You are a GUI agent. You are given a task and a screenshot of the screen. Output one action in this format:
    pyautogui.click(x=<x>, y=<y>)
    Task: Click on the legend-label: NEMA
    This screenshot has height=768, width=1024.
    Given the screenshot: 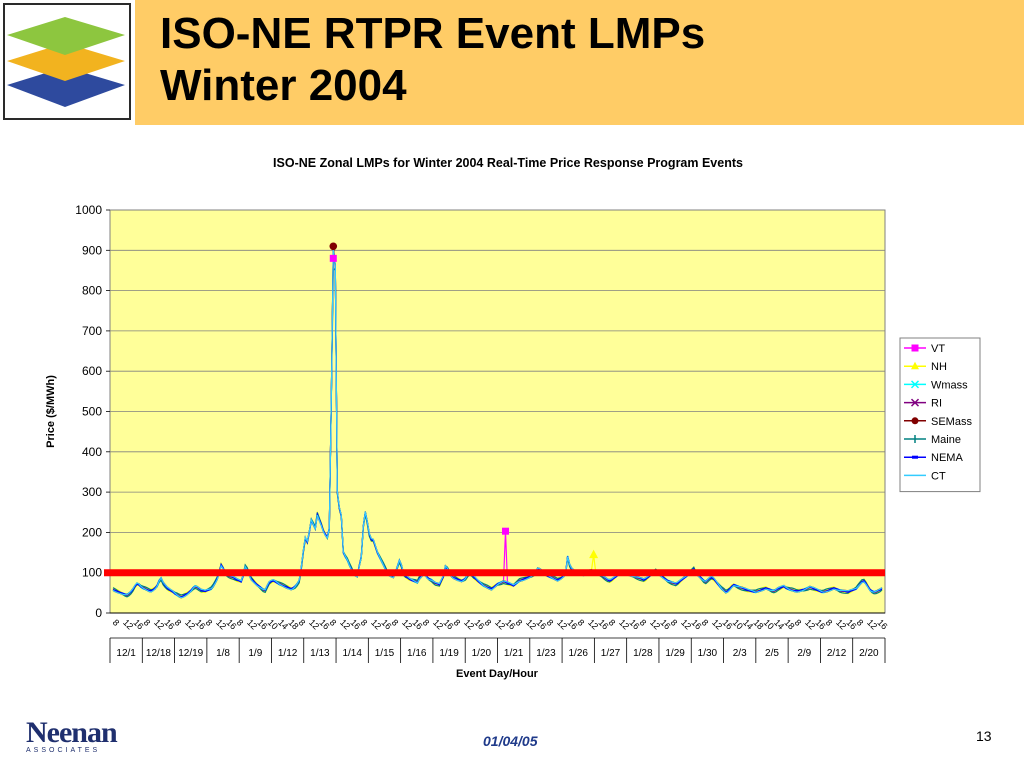 What is the action you would take?
    pyautogui.click(x=947, y=458)
    